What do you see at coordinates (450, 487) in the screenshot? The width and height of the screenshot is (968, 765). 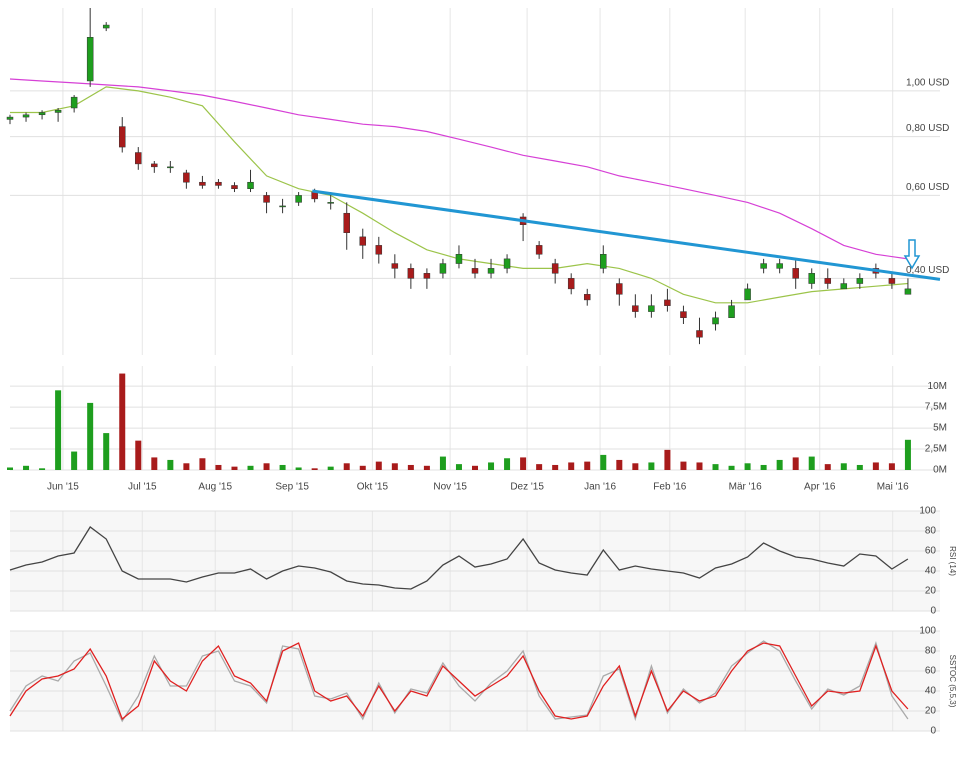 I see `x-tick-label: Nov '15` at bounding box center [450, 487].